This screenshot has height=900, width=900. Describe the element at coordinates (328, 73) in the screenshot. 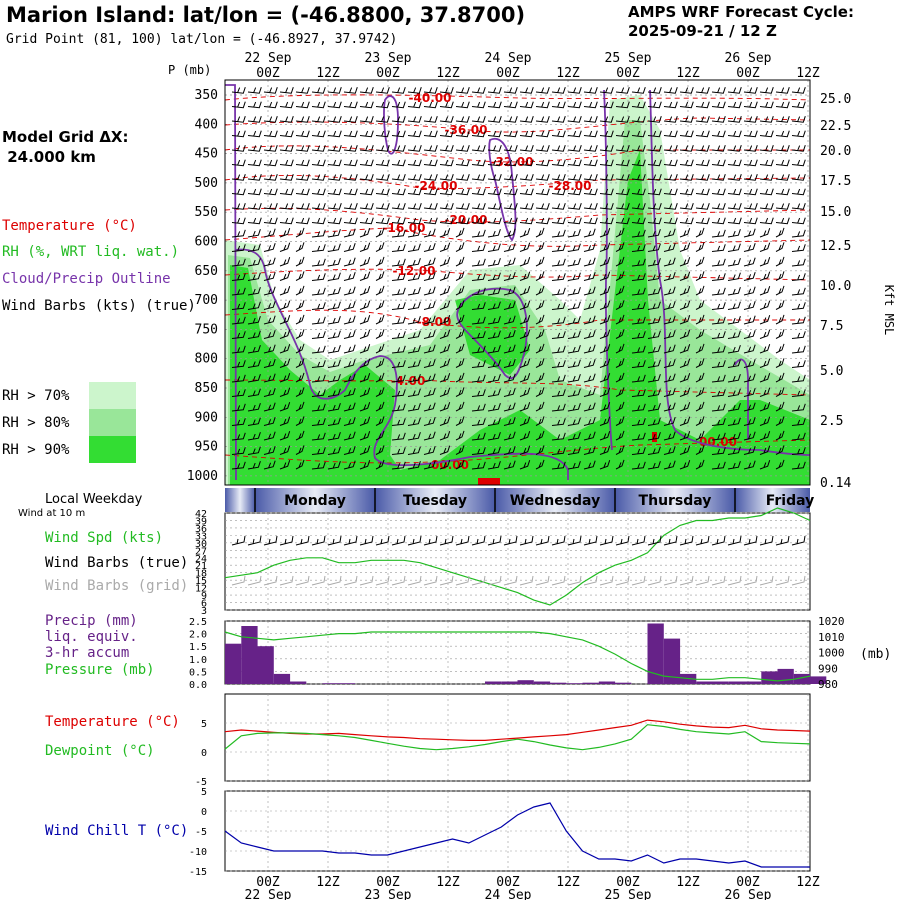

I see `time-tick-label-top: 12Z` at that location.